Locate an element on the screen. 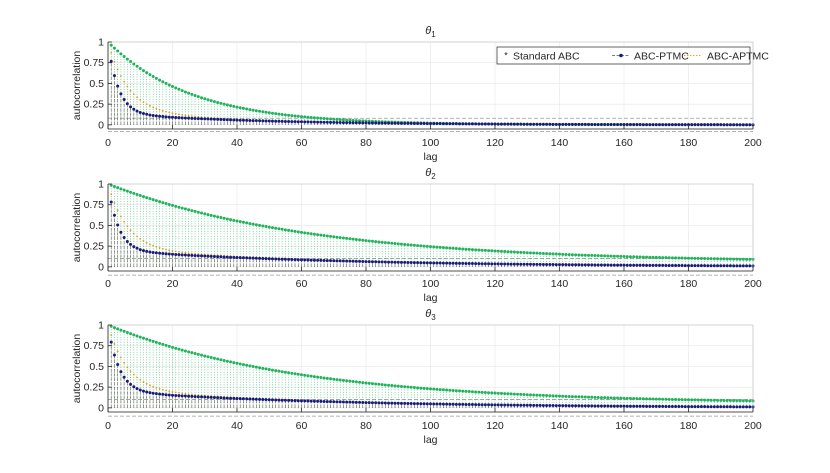 Image resolution: width=830 pixels, height=473 pixels. y-tick-label: 0 is located at coordinates (101, 125).